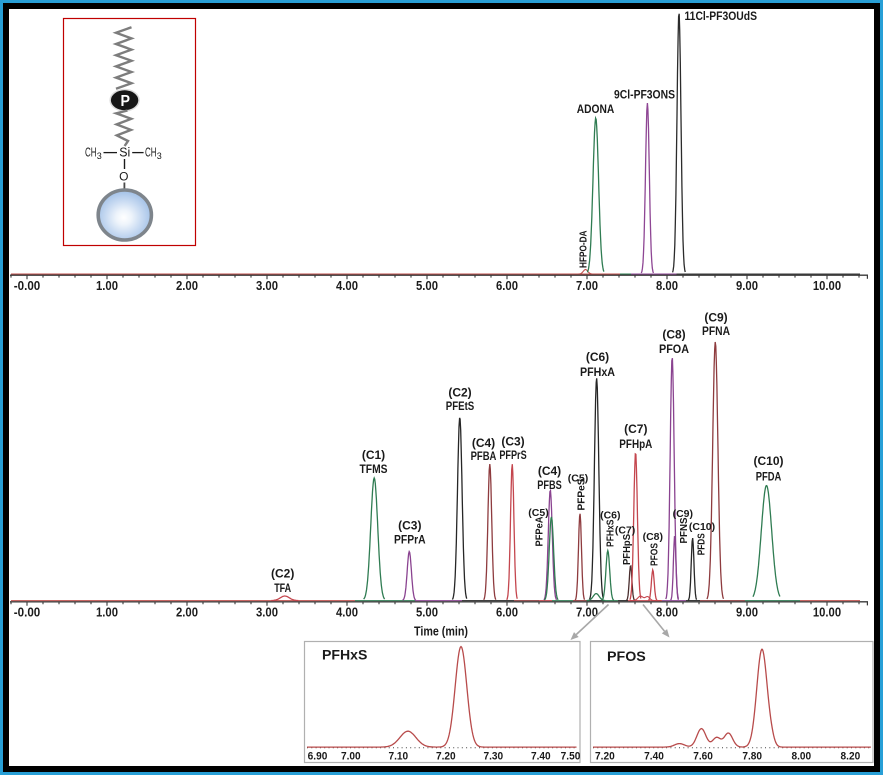 The image size is (883, 775). I want to click on svg-text: O, so click(123, 176).